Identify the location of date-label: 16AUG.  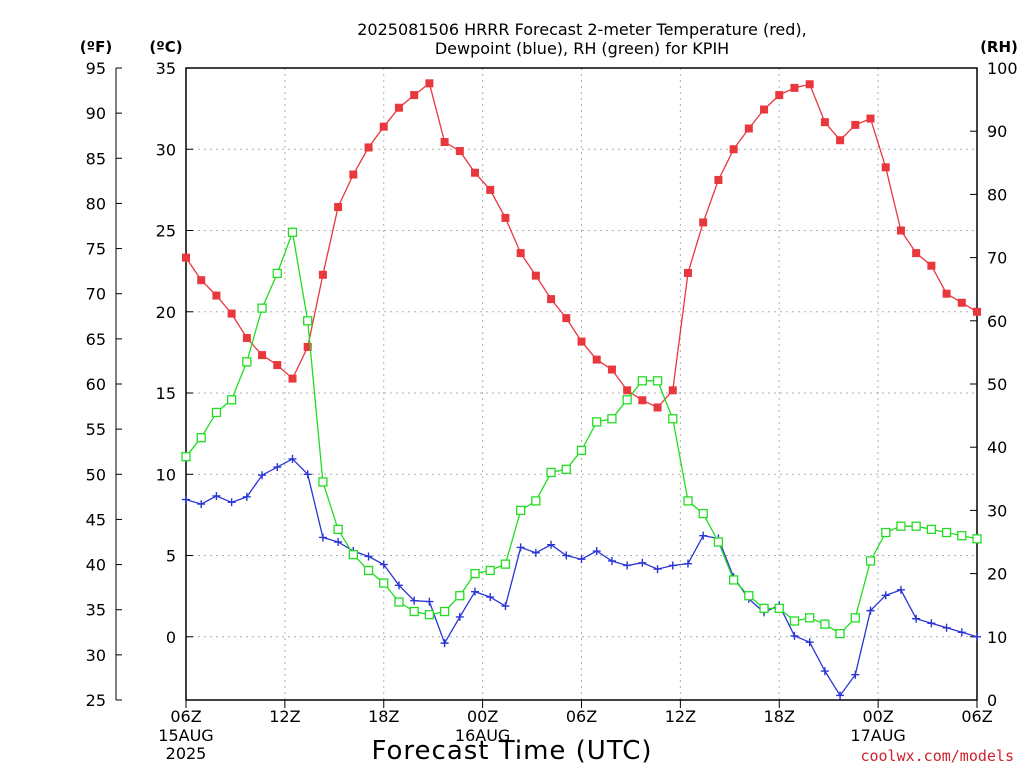
(482, 735).